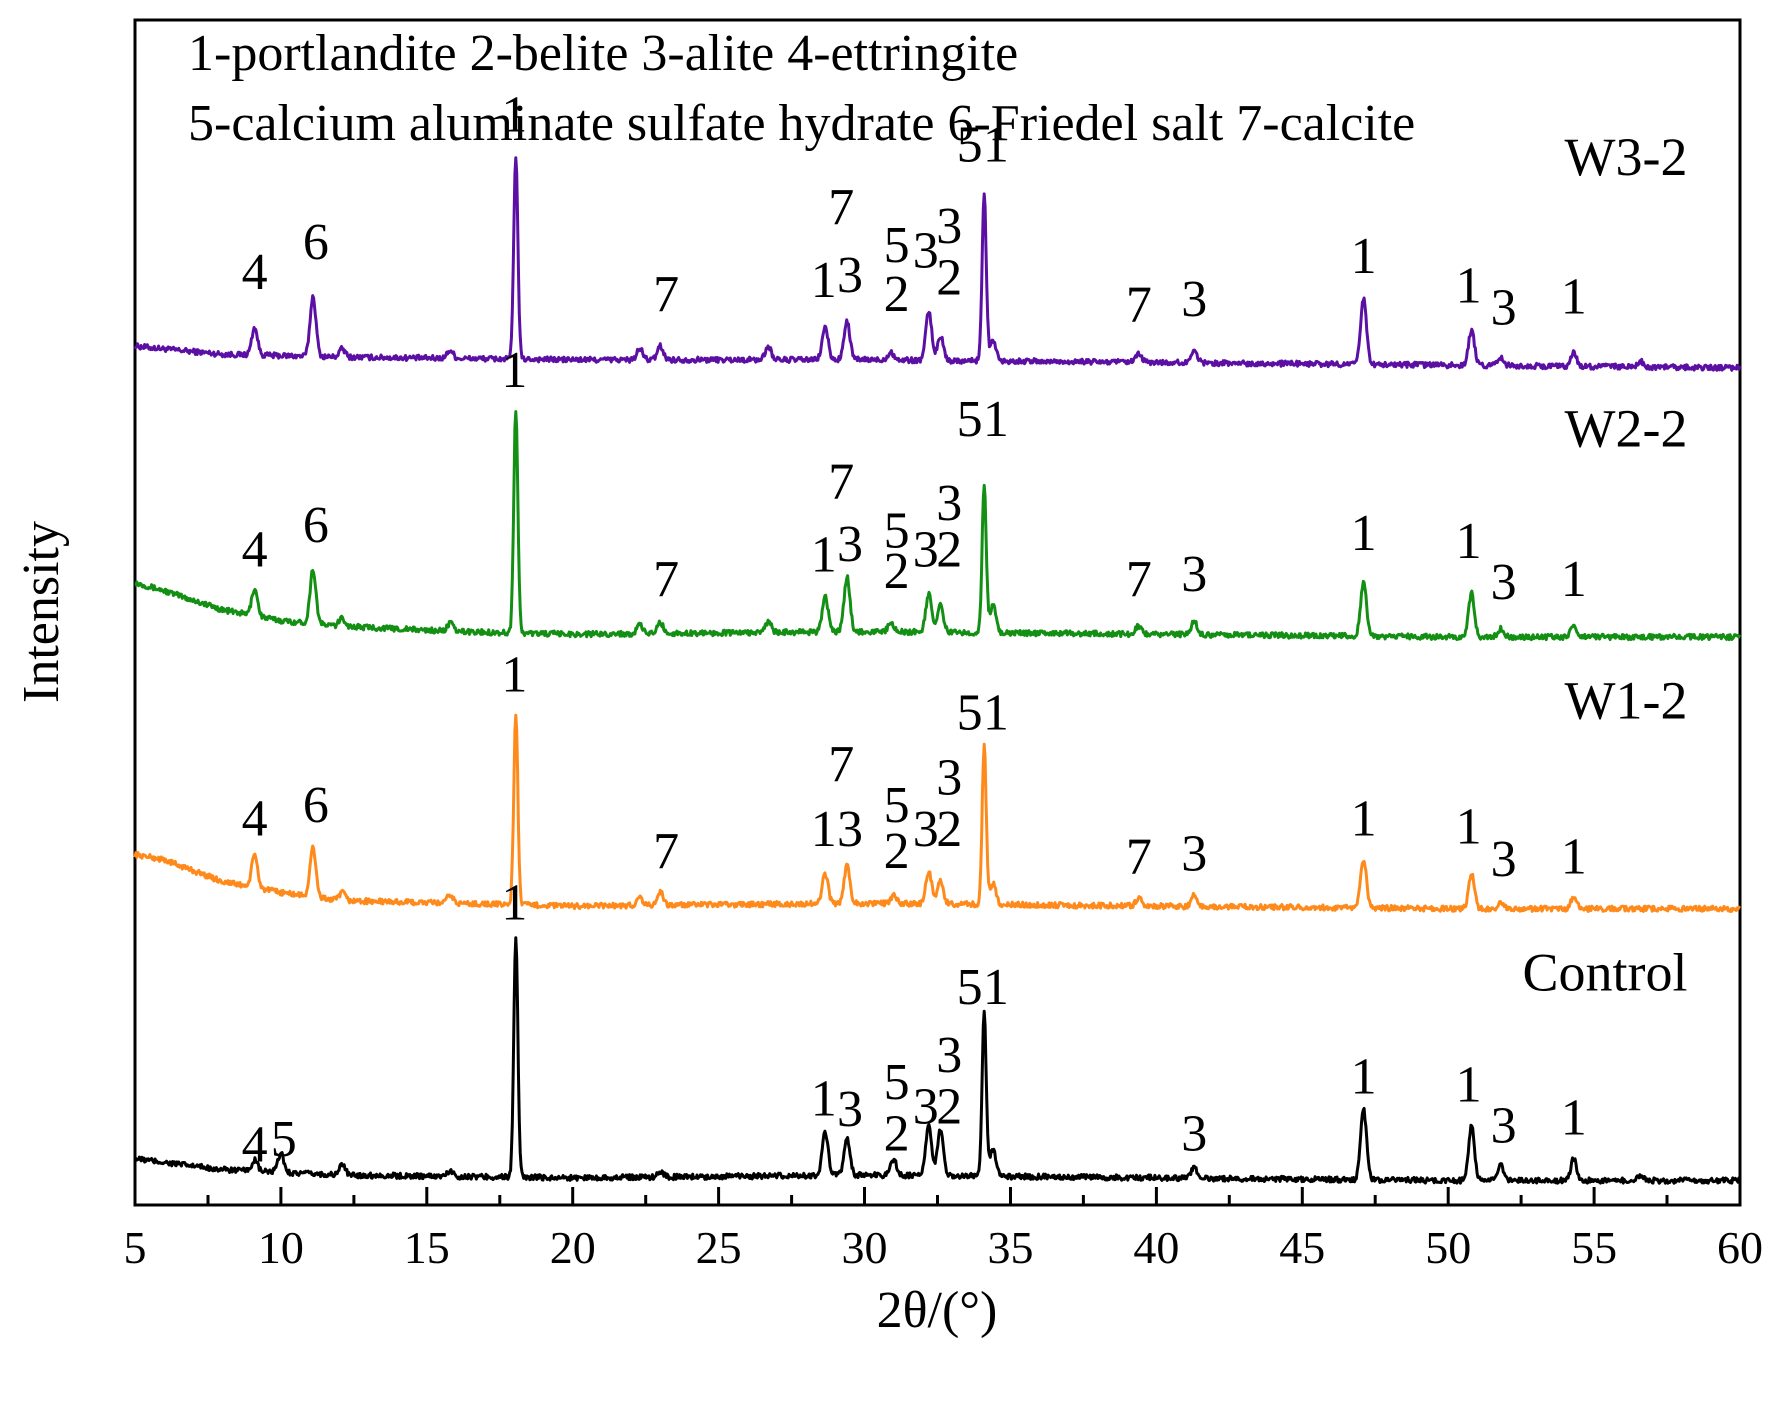 This screenshot has width=1781, height=1405. What do you see at coordinates (1469, 286) in the screenshot?
I see `peak-label-W3-2-17: 1` at bounding box center [1469, 286].